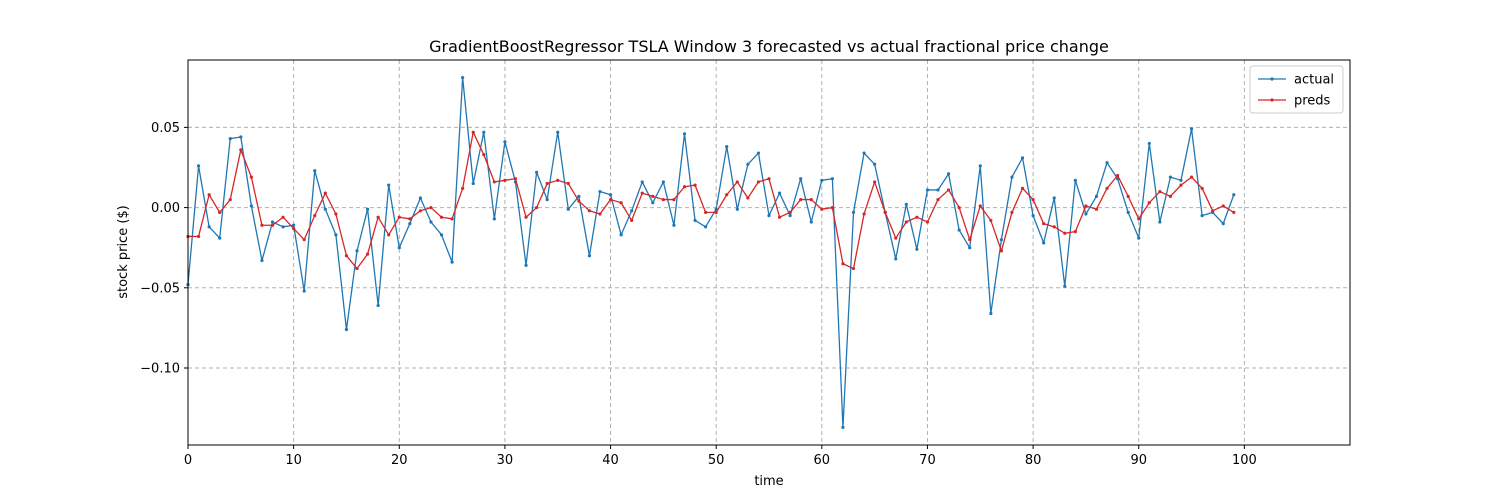  I want to click on y-tick-label: 0.00, so click(165, 208).